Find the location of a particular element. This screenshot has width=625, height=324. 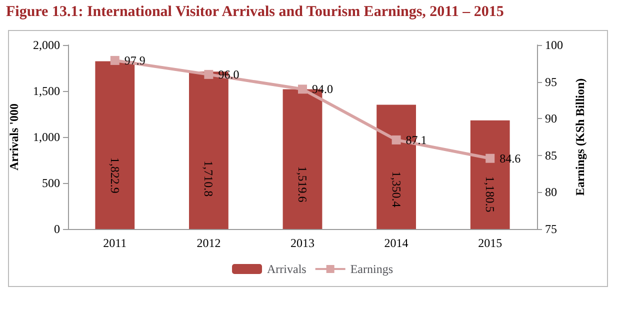

y-tick-label: 2,000 is located at coordinates (46, 45).